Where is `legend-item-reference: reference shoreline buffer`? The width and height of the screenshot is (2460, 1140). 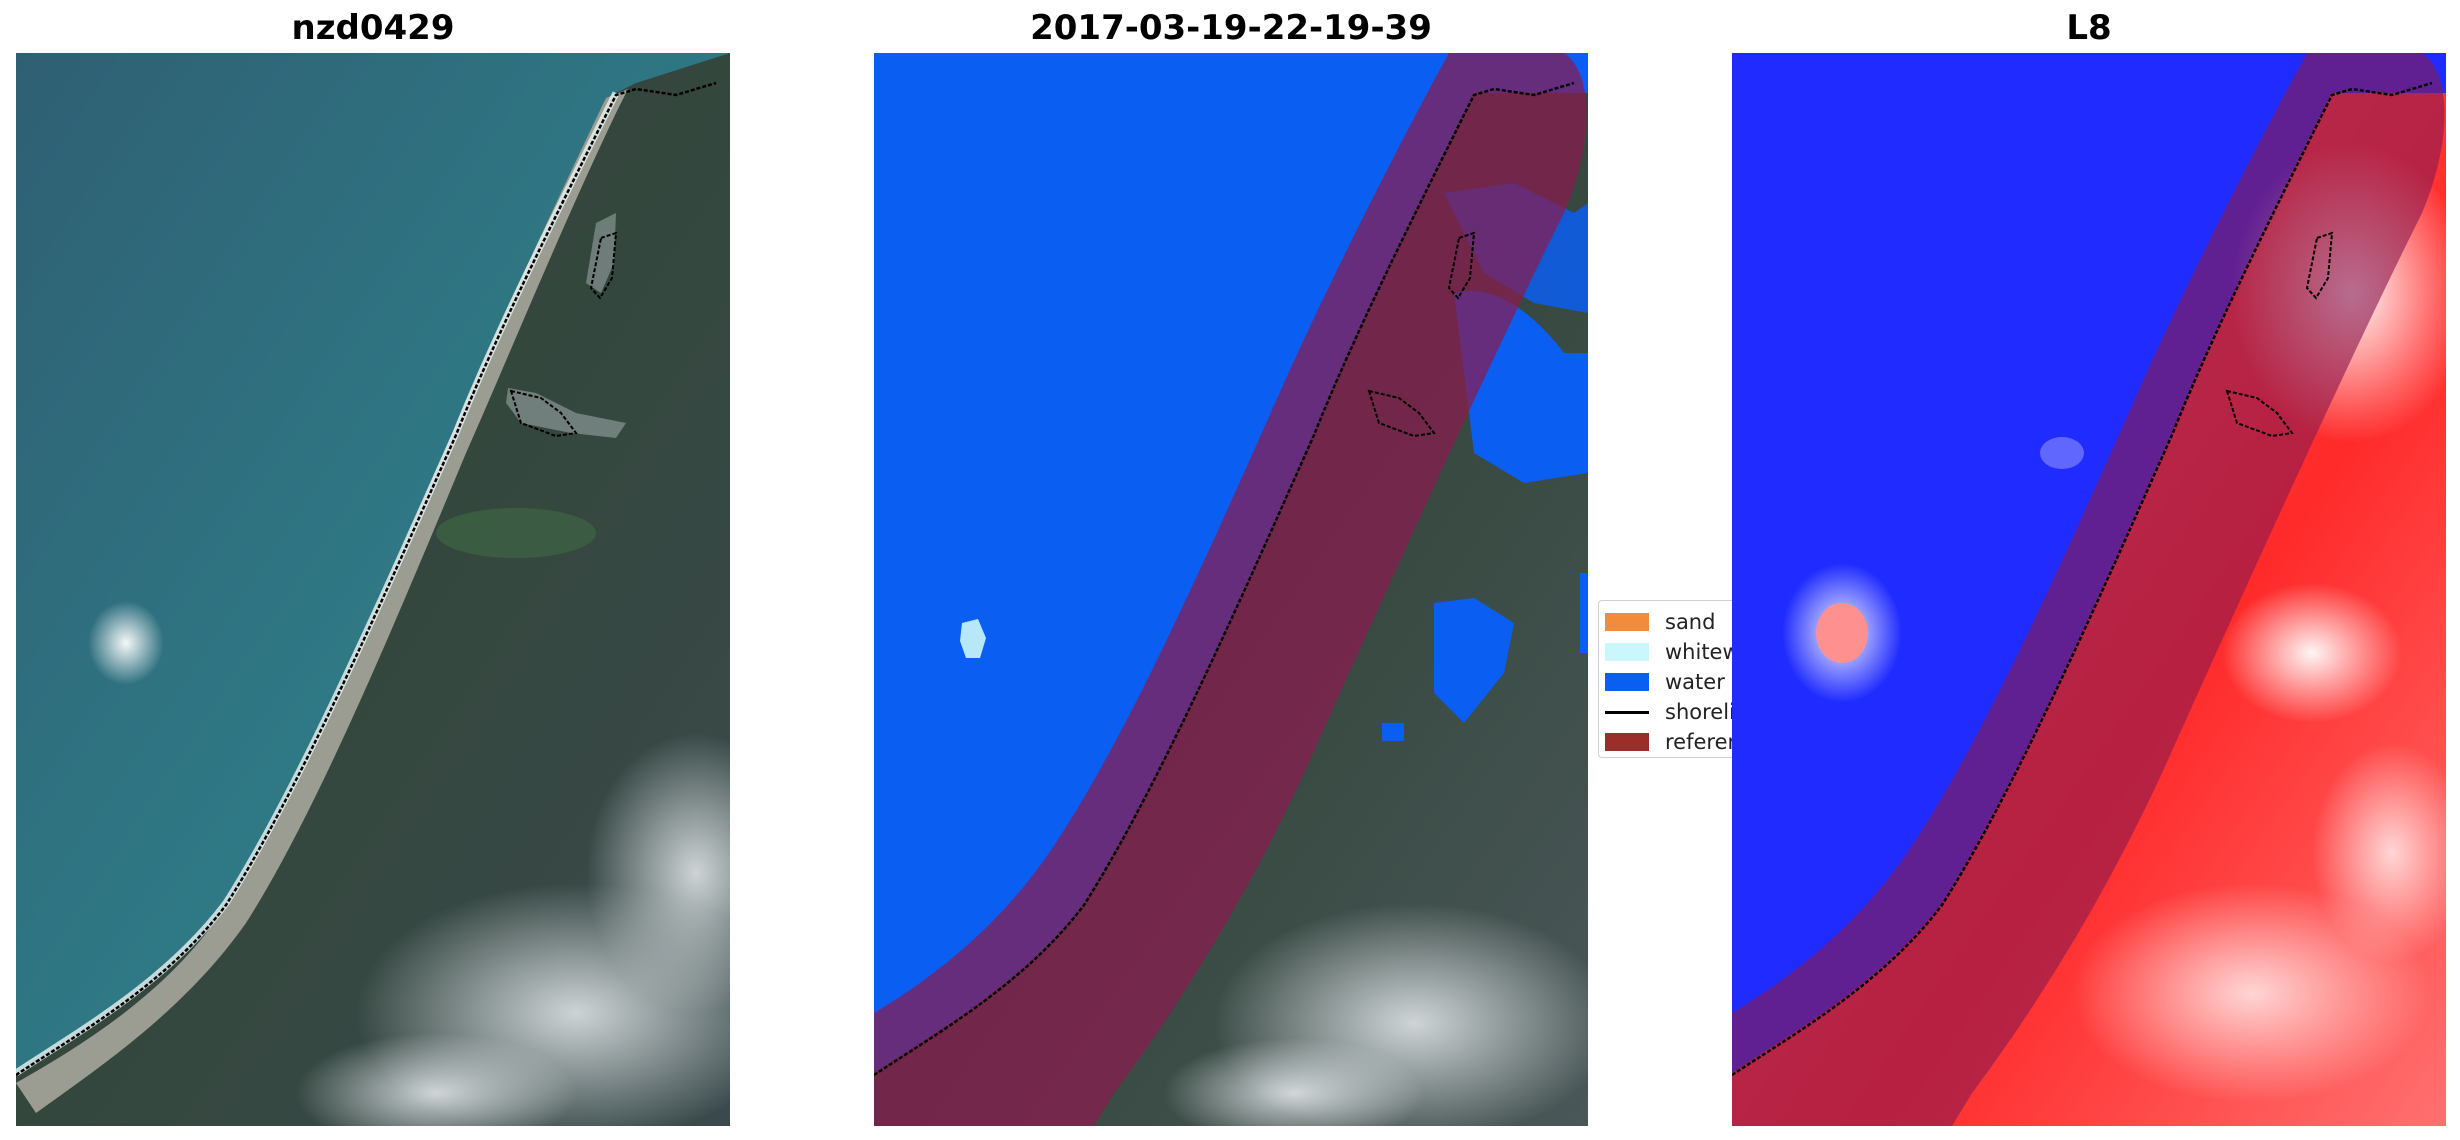 legend-item-reference: reference shoreline buffer is located at coordinates (1668, 742).